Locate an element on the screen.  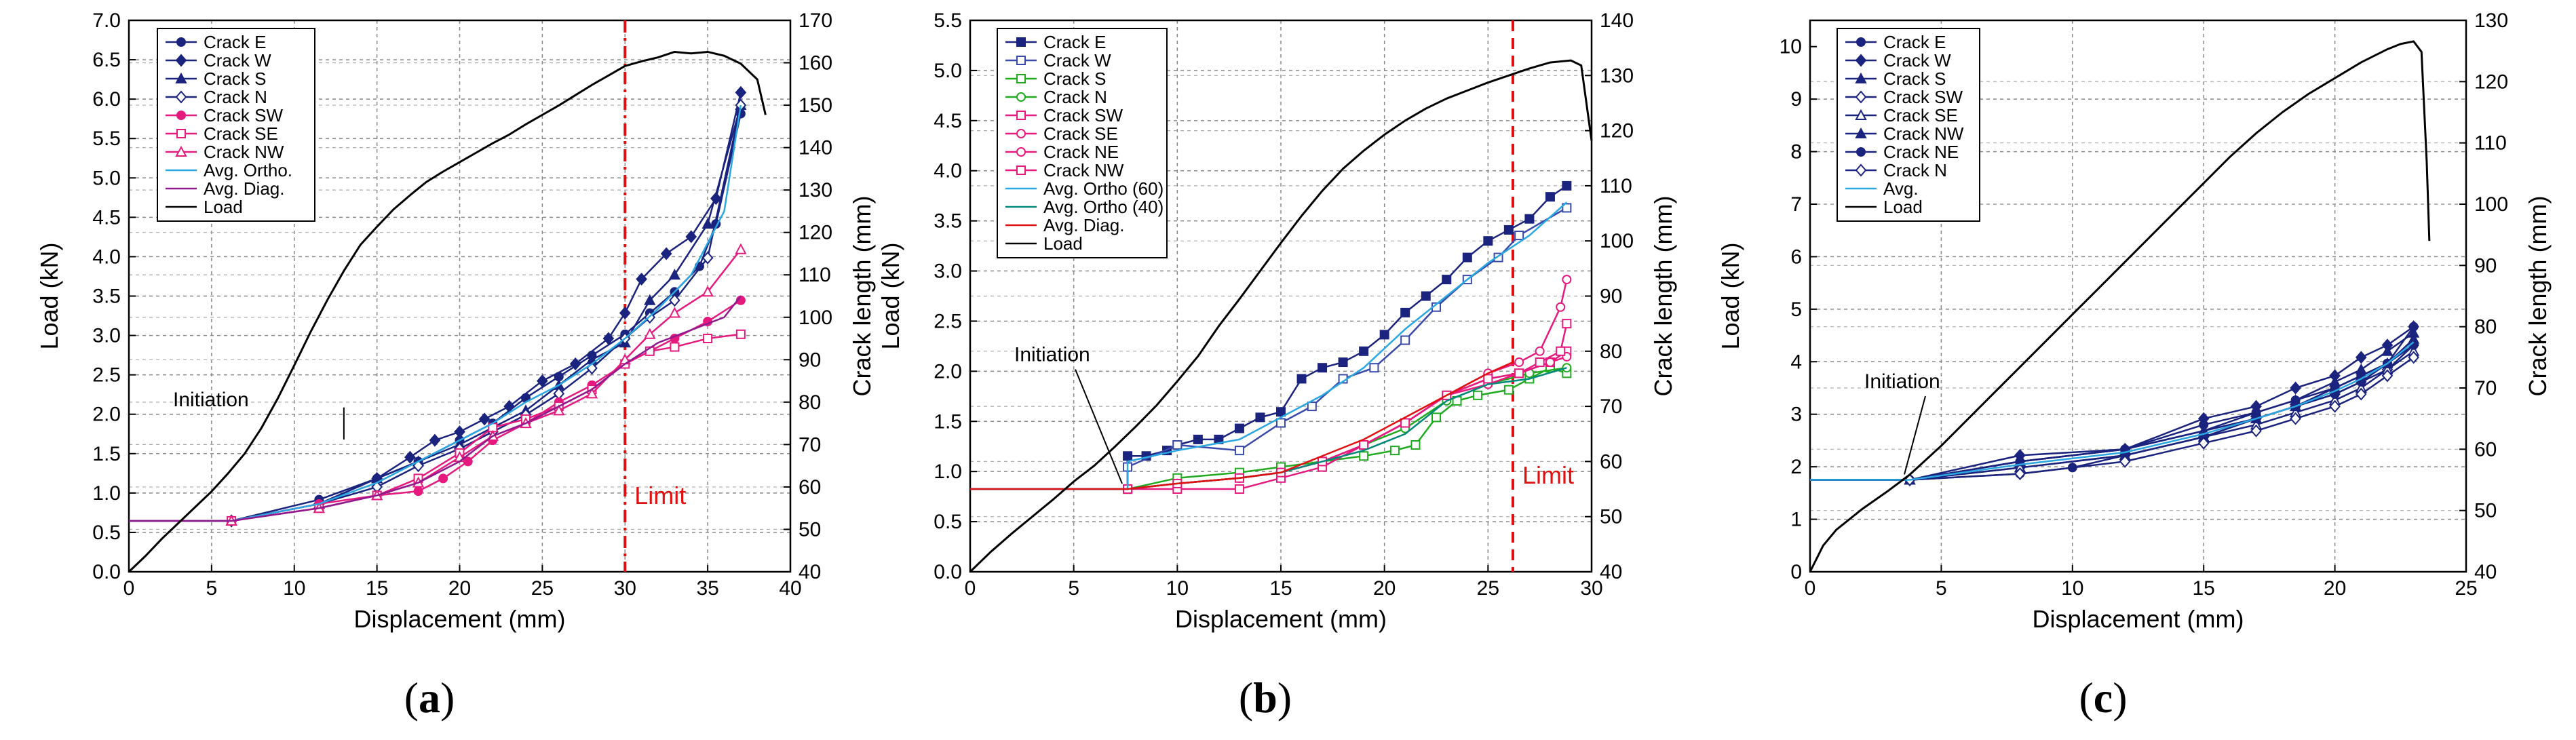
y2-tick-label: 70 is located at coordinates (1611, 406).